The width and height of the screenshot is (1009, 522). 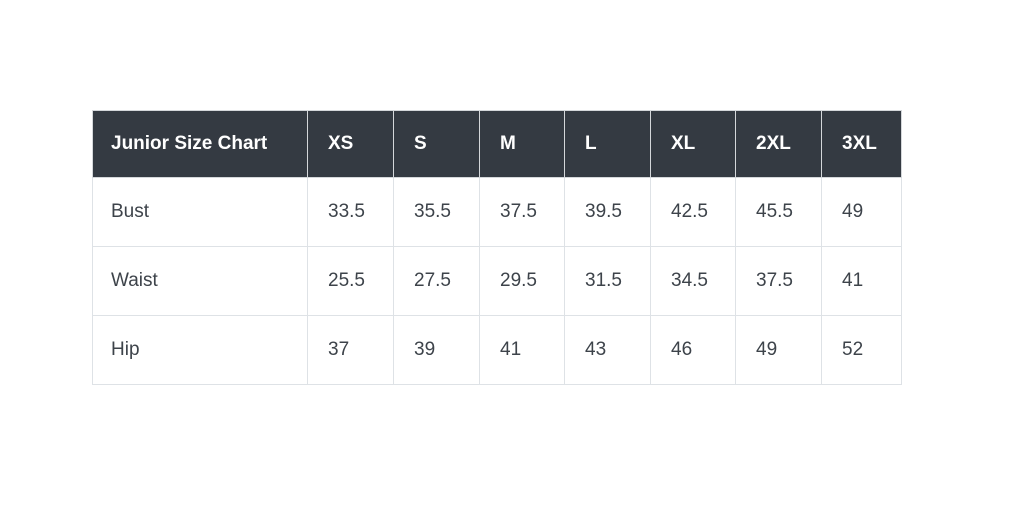 I want to click on cell-bust-3xl: 49, so click(x=861, y=212).